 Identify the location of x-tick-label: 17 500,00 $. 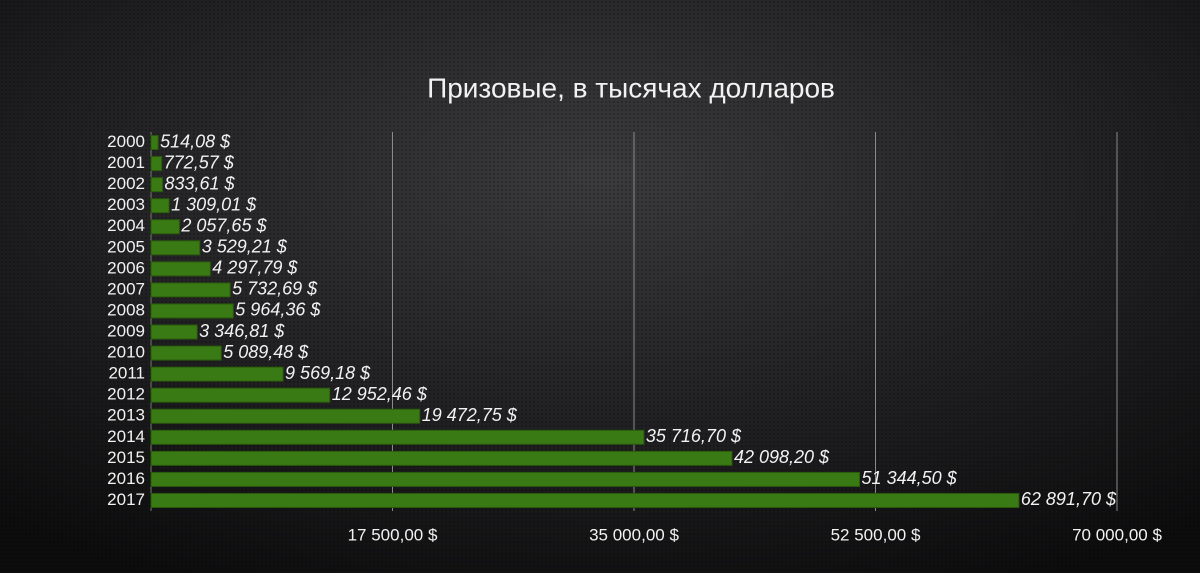
(393, 534).